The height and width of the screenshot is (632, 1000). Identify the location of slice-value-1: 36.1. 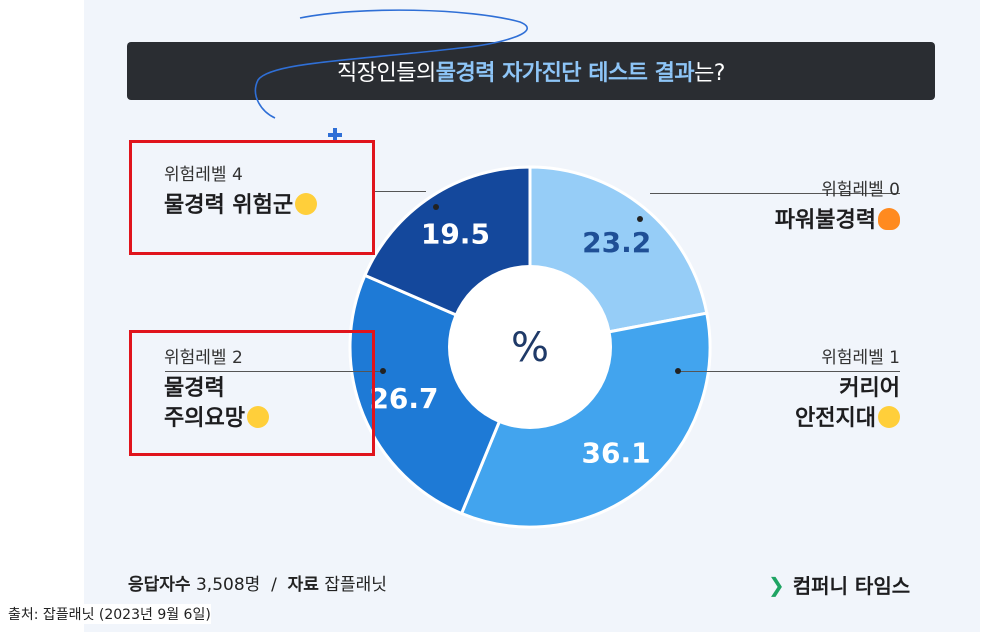
(615, 452).